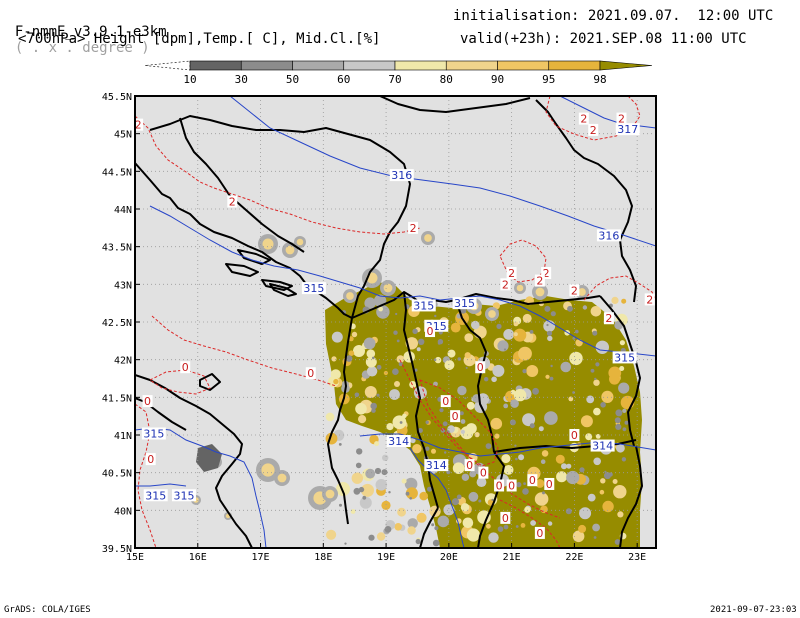 Image resolution: width=800 pixels, height=618 pixels. Describe the element at coordinates (491, 499) in the screenshot. I see `border-greece-inner` at that location.